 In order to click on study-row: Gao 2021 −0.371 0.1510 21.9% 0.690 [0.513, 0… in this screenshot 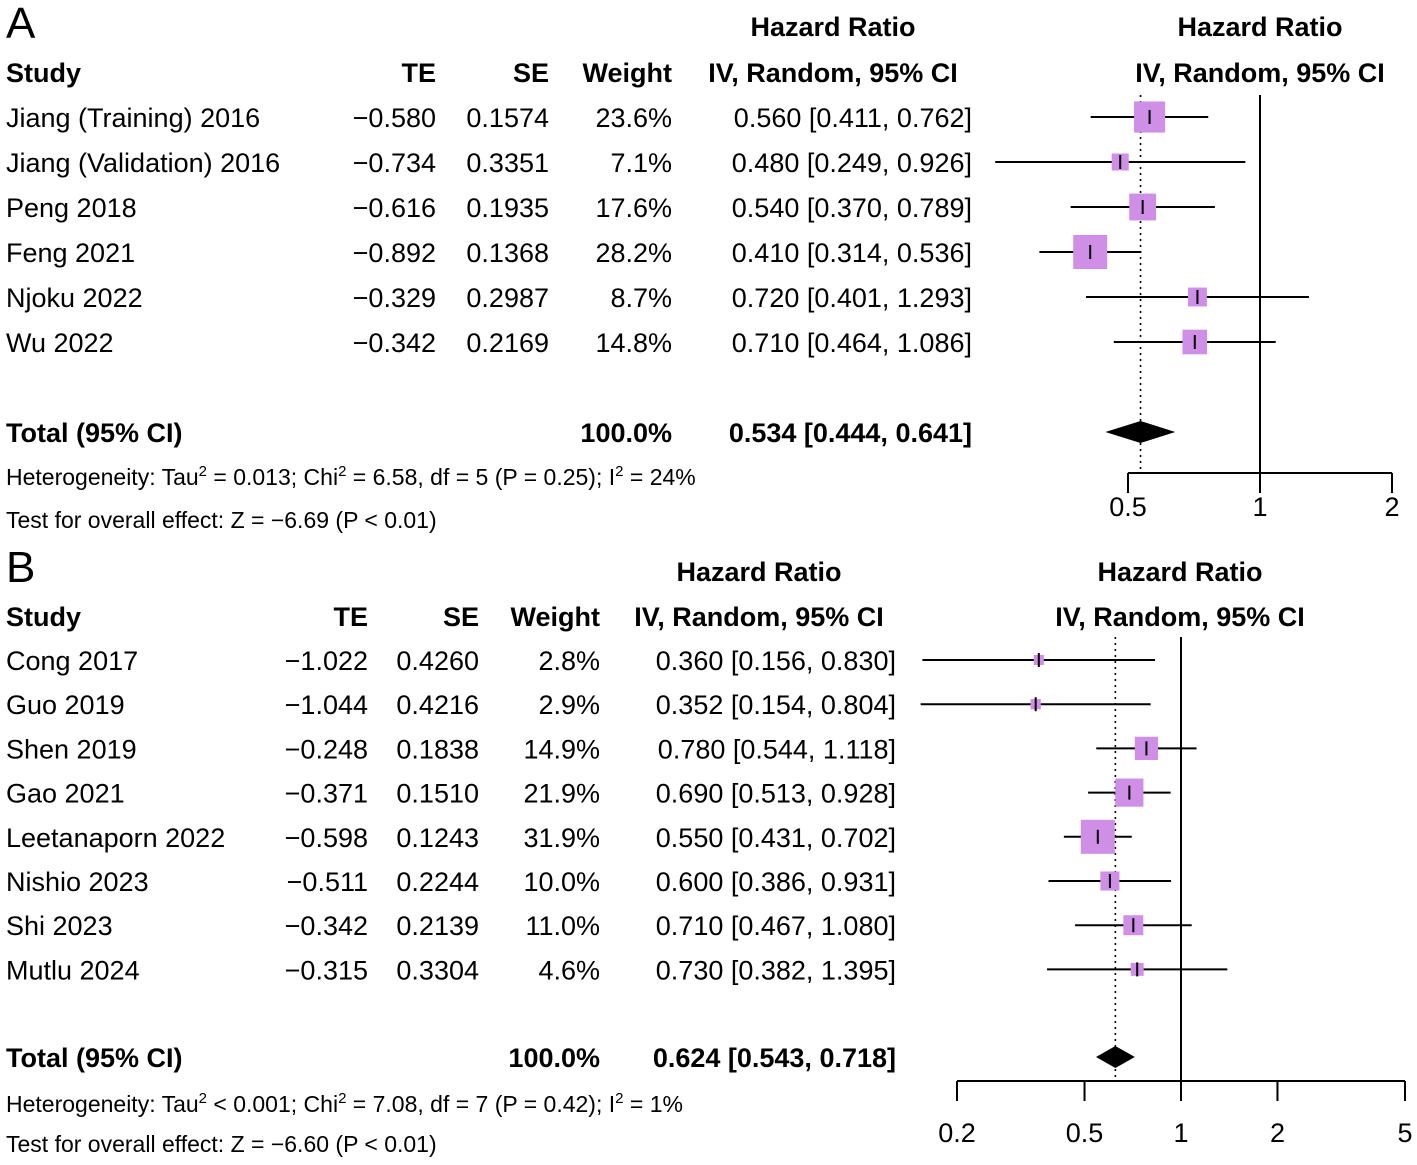, I will do `click(588, 793)`.